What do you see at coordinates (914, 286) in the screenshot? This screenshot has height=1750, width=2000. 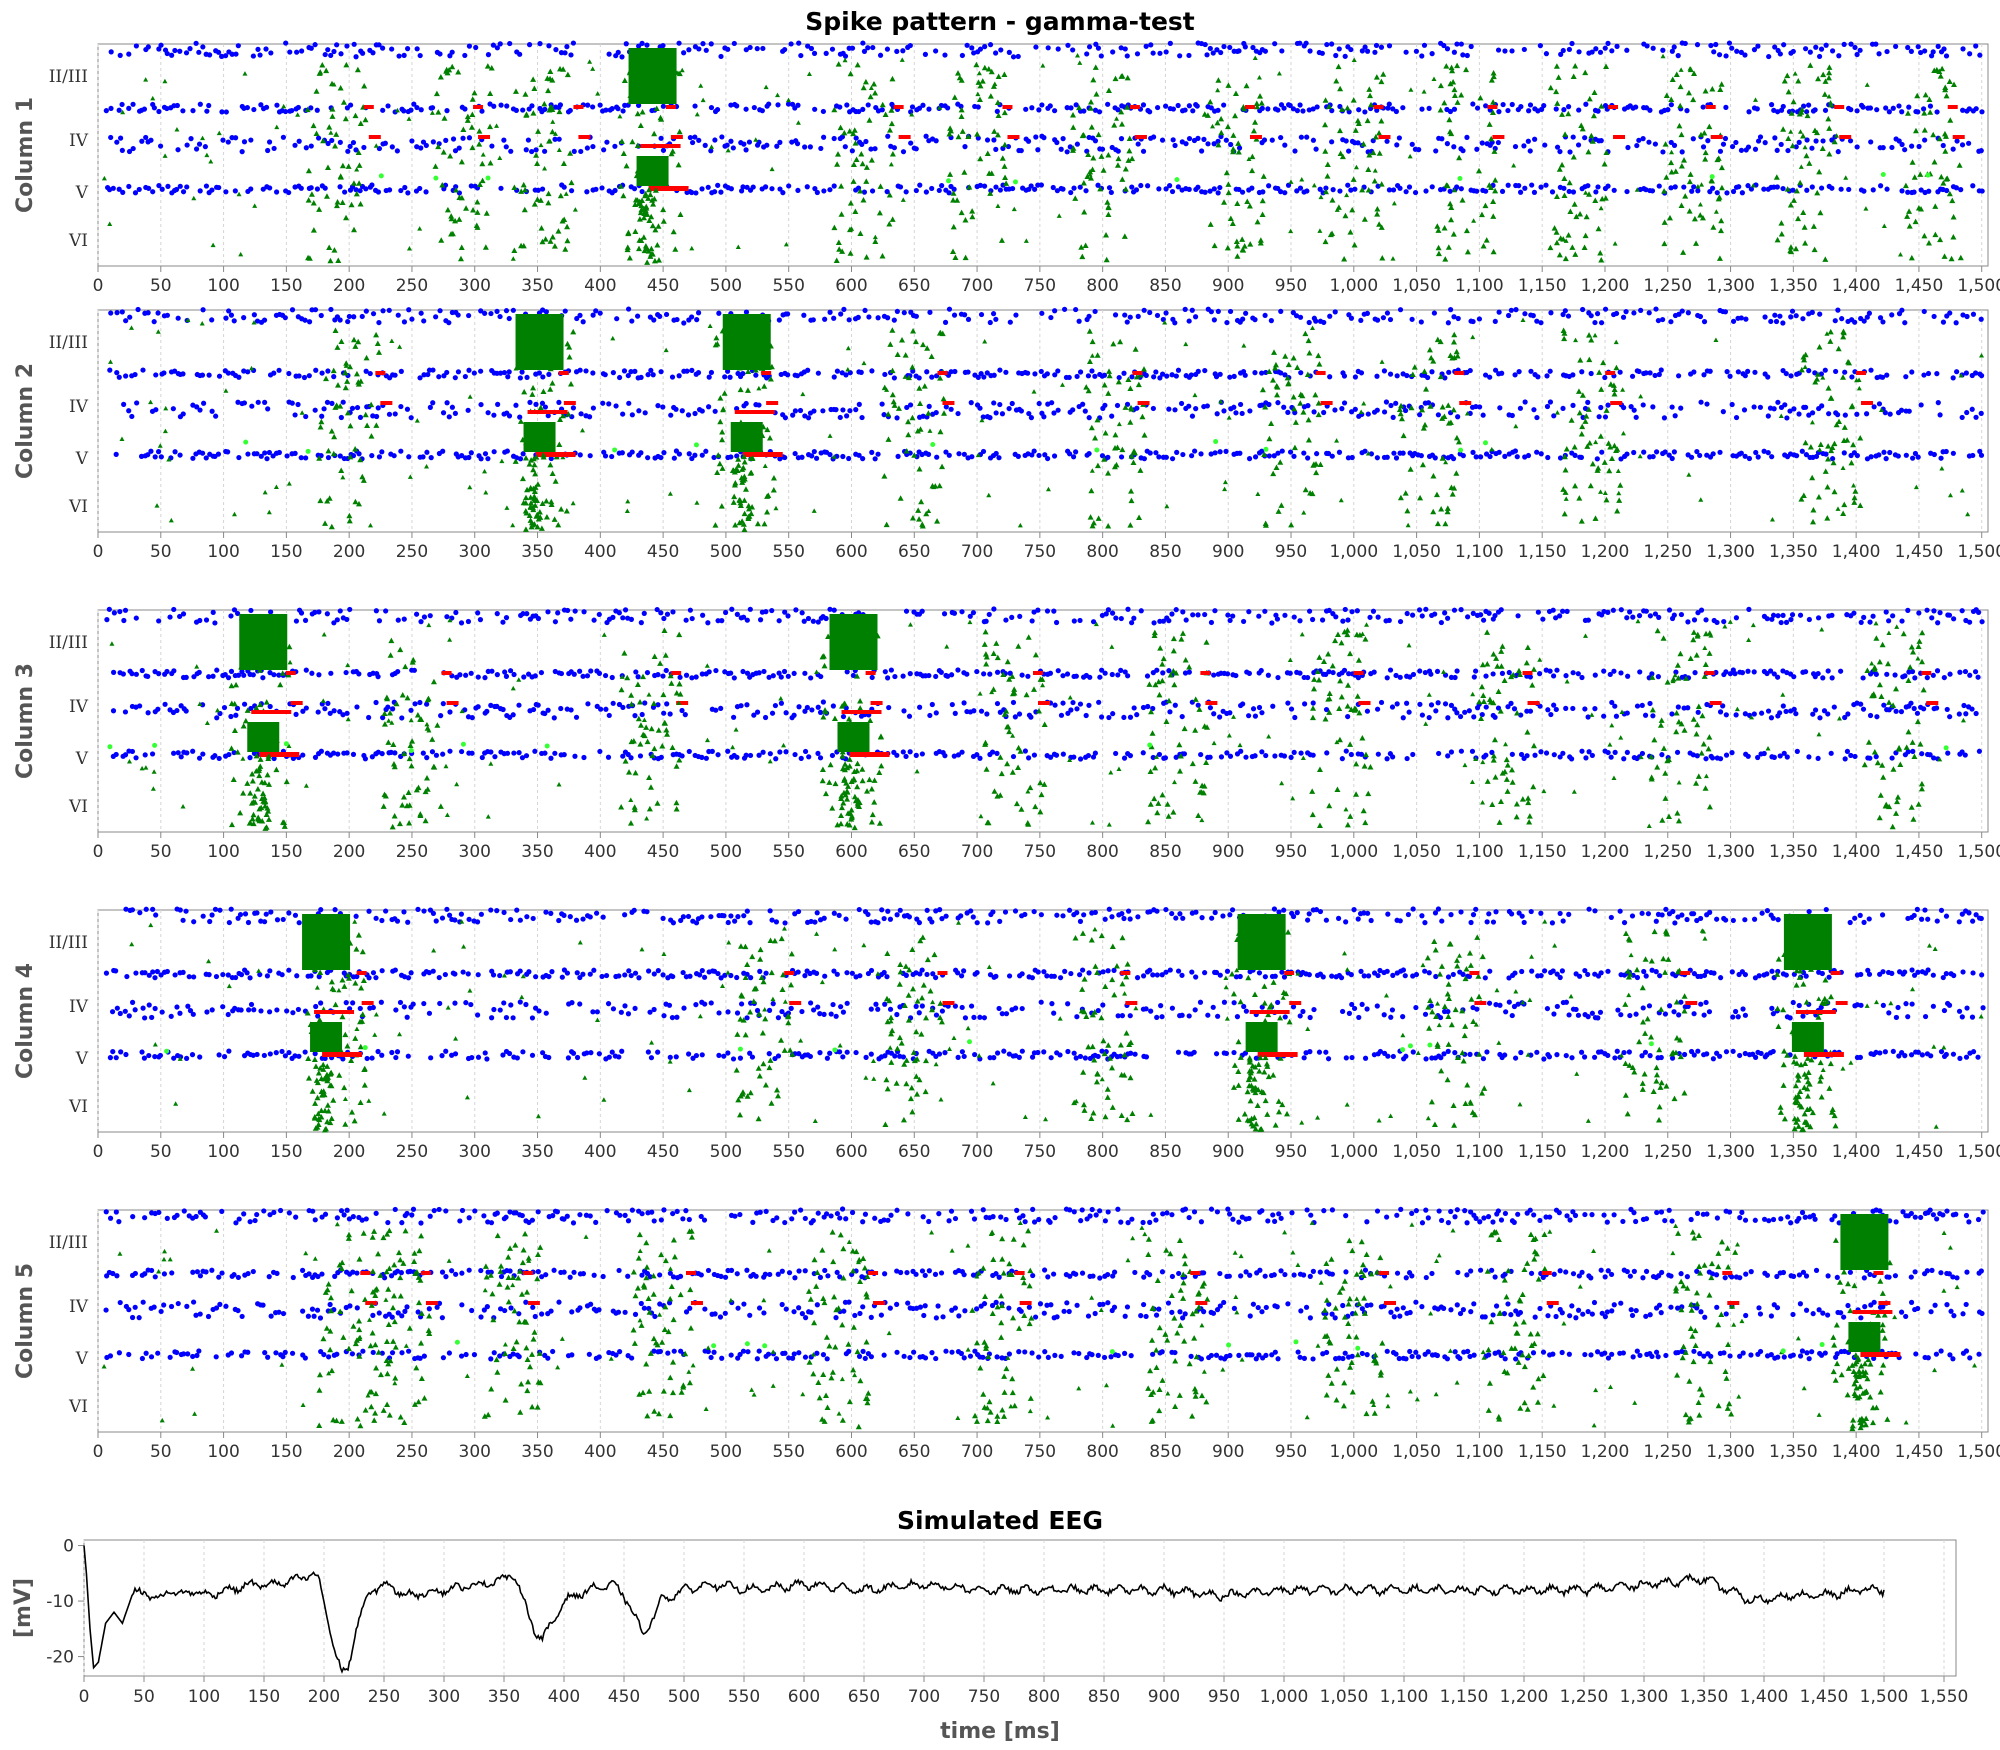 I see `x-tick-label: 650` at bounding box center [914, 286].